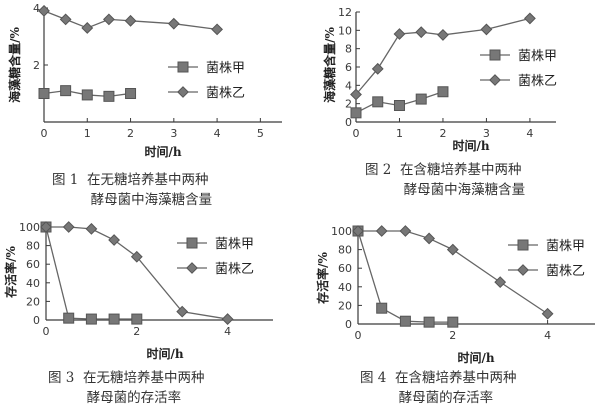 The image size is (602, 411). I want to click on chart-3-series-1-line, so click(91, 273).